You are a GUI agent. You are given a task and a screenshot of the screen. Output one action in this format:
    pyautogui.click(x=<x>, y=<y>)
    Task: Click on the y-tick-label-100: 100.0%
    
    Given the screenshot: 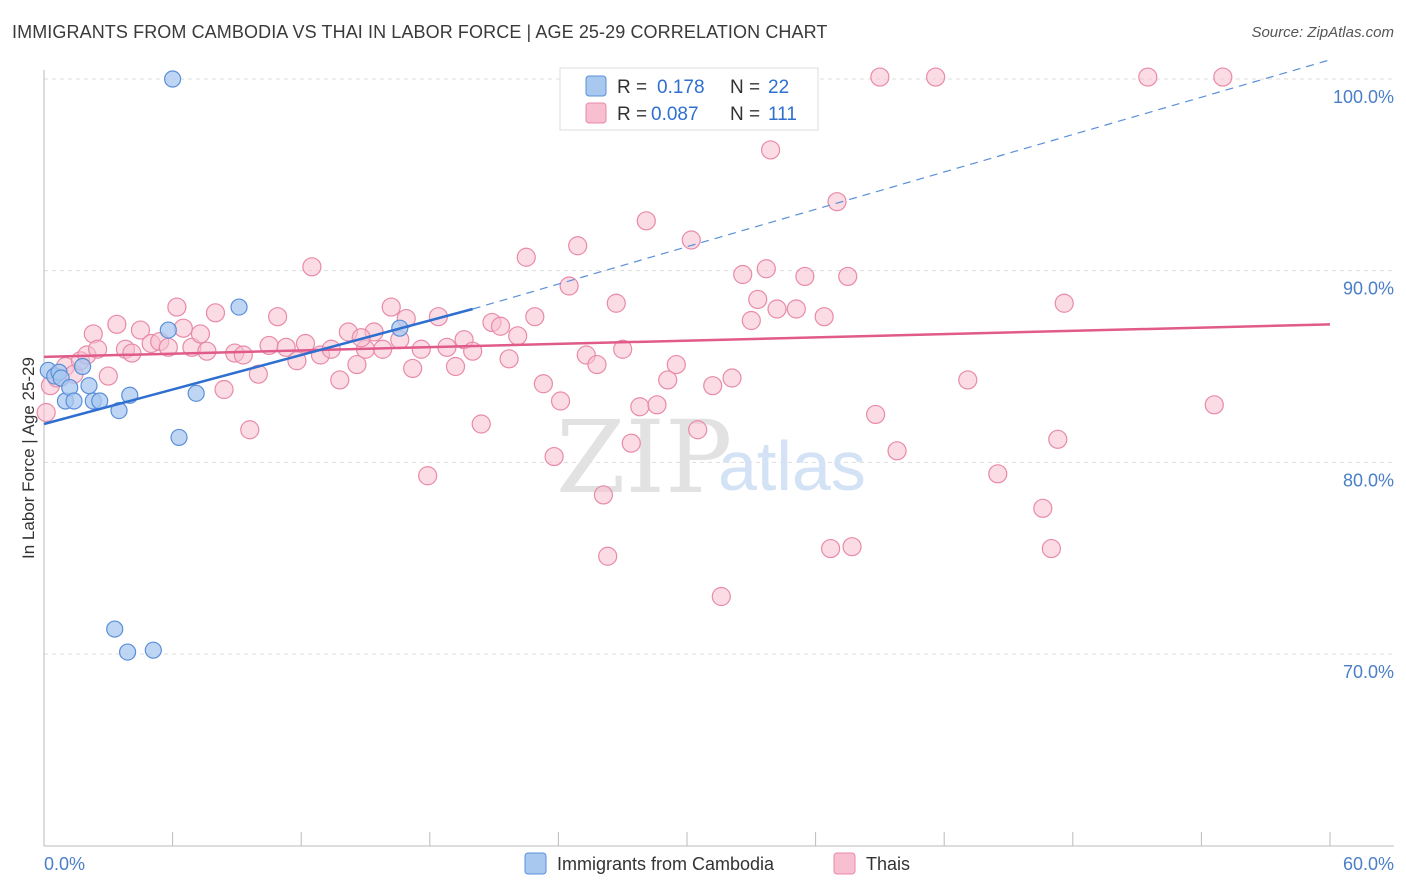 What is the action you would take?
    pyautogui.click(x=1363, y=97)
    